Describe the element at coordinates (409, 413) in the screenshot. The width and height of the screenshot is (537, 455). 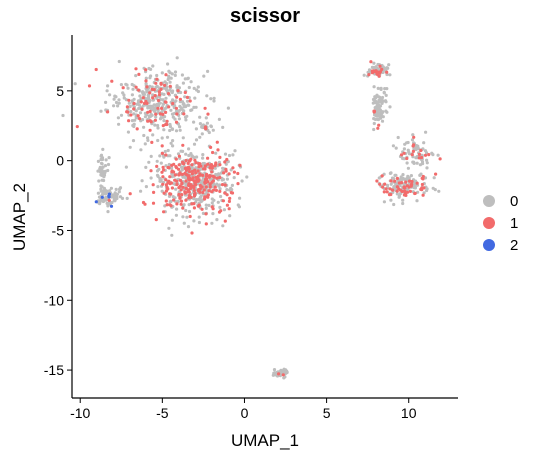
I see `x-tick-label: 10` at that location.